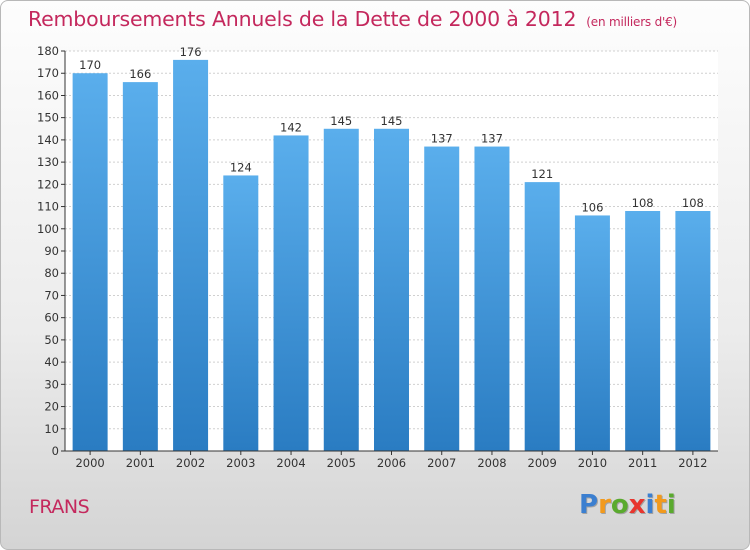 This screenshot has height=550, width=750. Describe the element at coordinates (491, 463) in the screenshot. I see `x-tick-label-2008: 2008` at that location.